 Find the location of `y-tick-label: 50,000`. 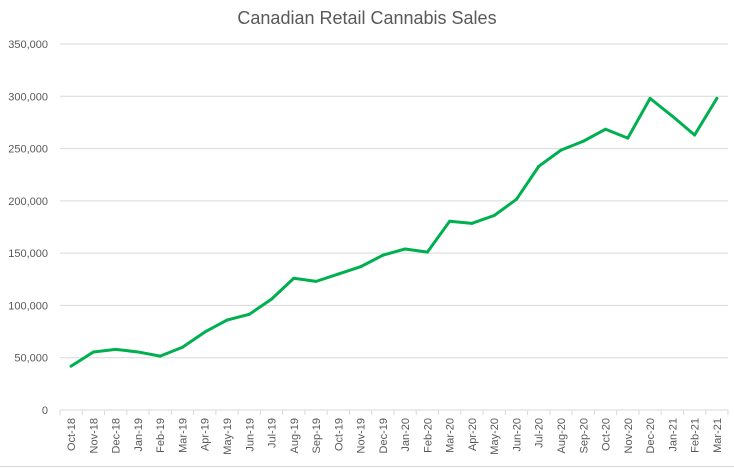

y-tick-label: 50,000 is located at coordinates (31, 359).